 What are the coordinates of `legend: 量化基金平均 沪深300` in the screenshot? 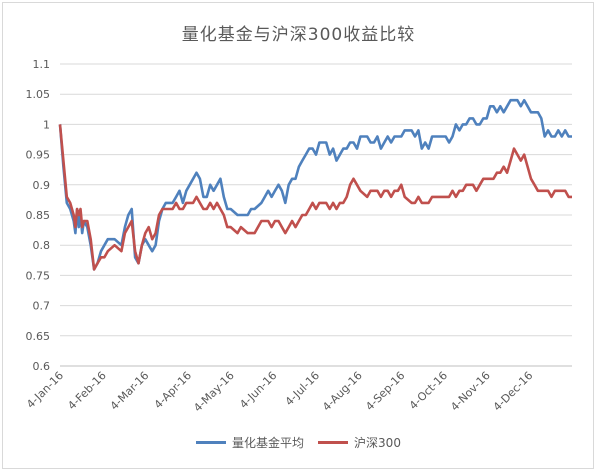 It's located at (298, 442).